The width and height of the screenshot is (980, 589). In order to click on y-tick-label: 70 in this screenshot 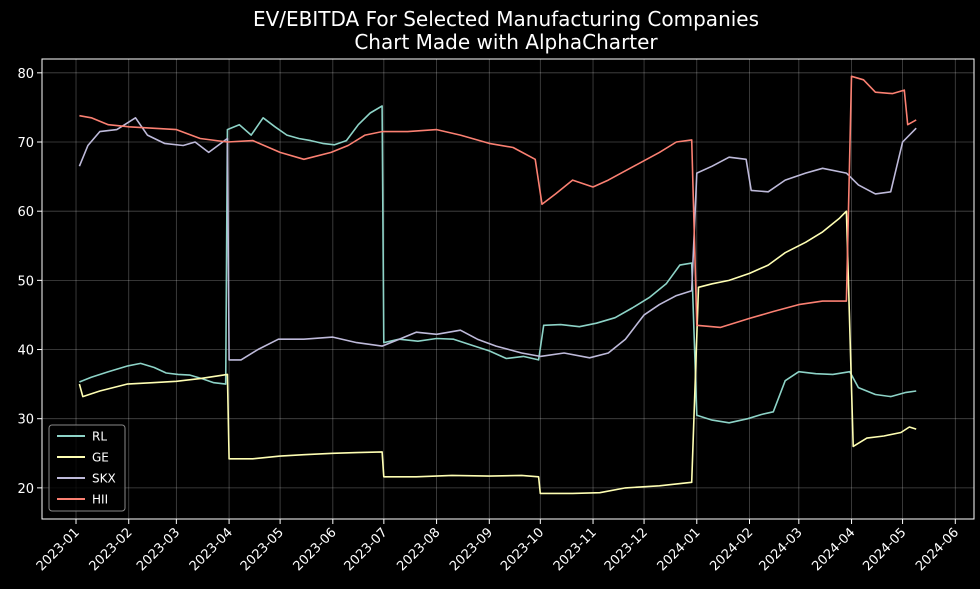, I will do `click(25, 143)`.